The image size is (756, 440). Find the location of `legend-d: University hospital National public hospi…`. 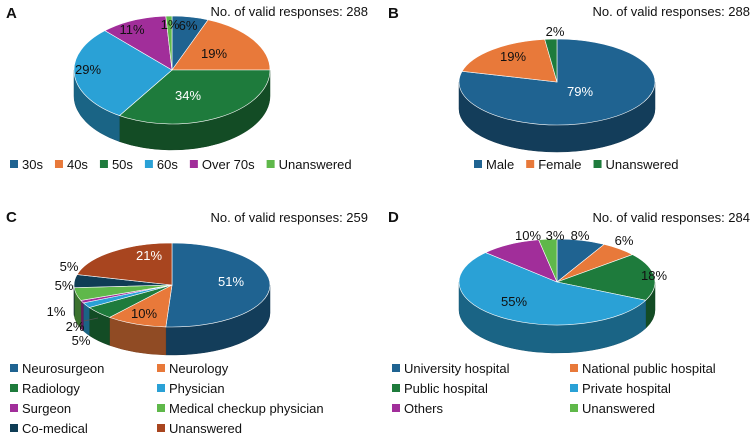

legend-d: University hospital National public hospi… is located at coordinates (554, 388).